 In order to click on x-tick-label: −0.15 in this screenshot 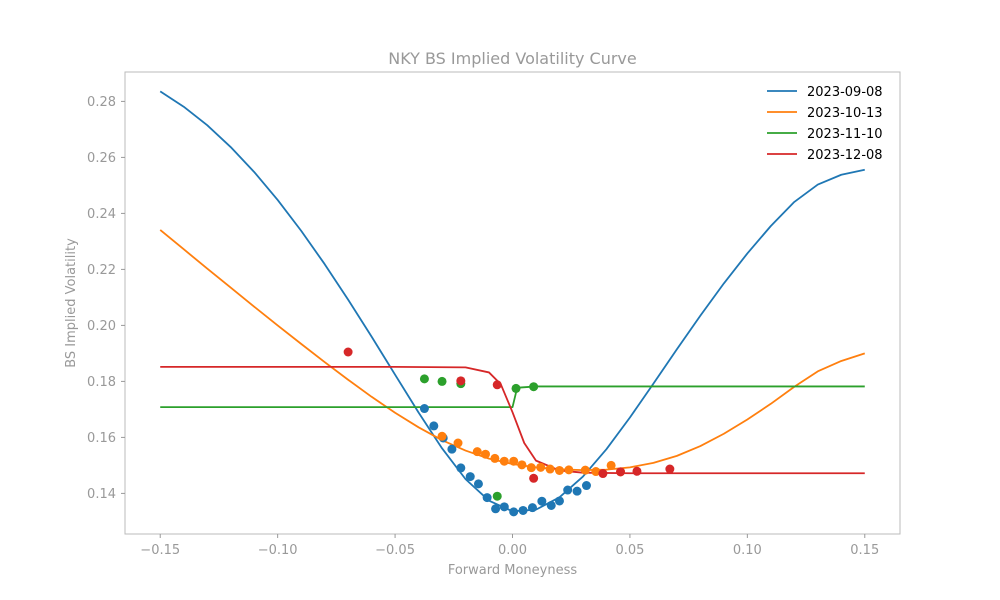, I will do `click(160, 550)`.